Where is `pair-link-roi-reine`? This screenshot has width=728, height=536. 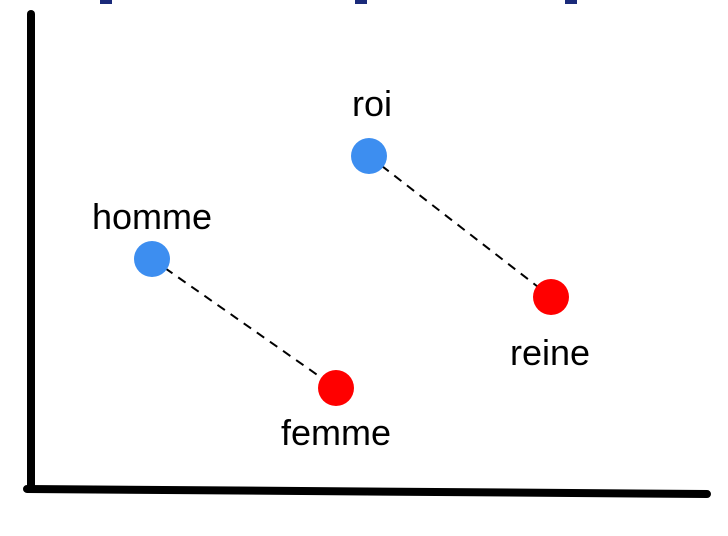 pair-link-roi-reine is located at coordinates (460, 226).